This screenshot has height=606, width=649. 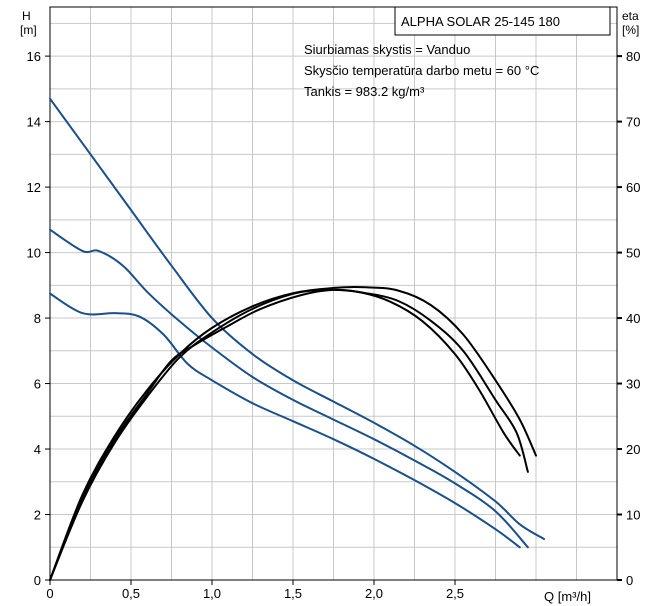 I want to click on y-left-tick-label: 8, so click(x=37, y=318).